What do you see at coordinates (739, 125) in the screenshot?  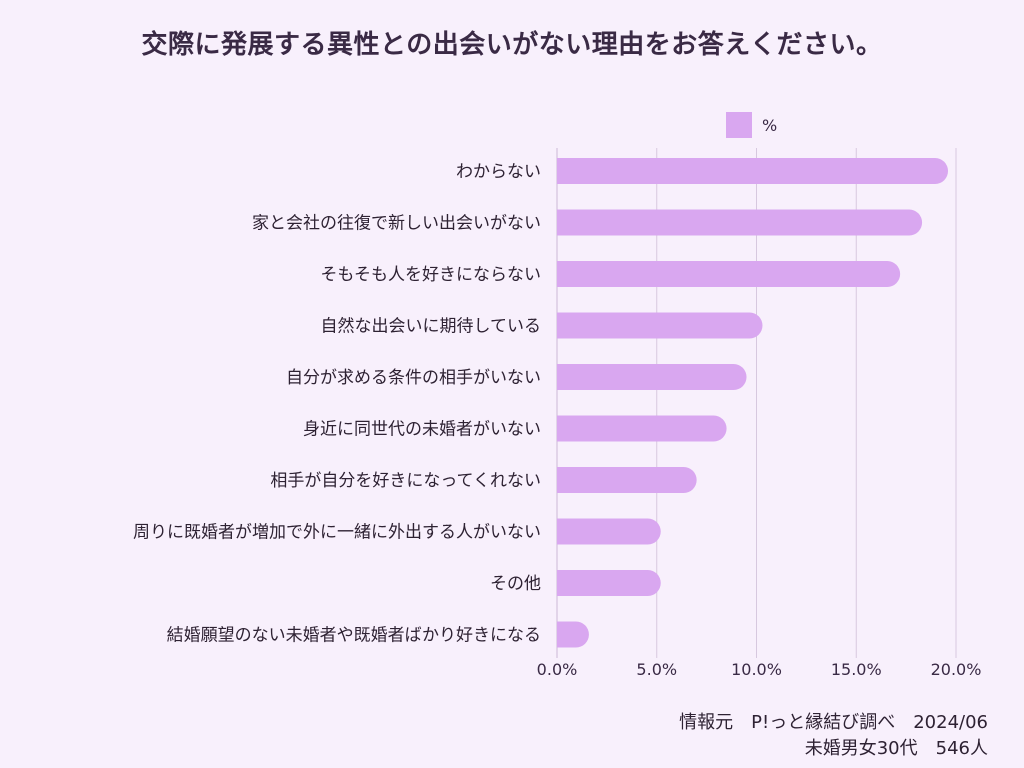 I see `legend-swatch` at bounding box center [739, 125].